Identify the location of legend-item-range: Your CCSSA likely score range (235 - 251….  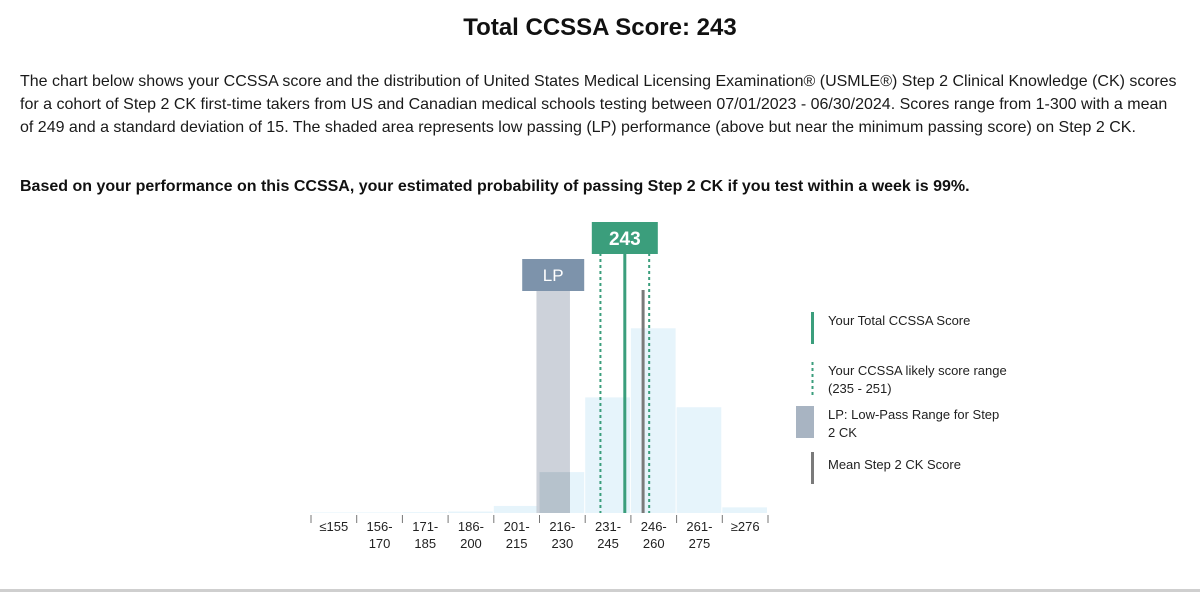
(906, 380).